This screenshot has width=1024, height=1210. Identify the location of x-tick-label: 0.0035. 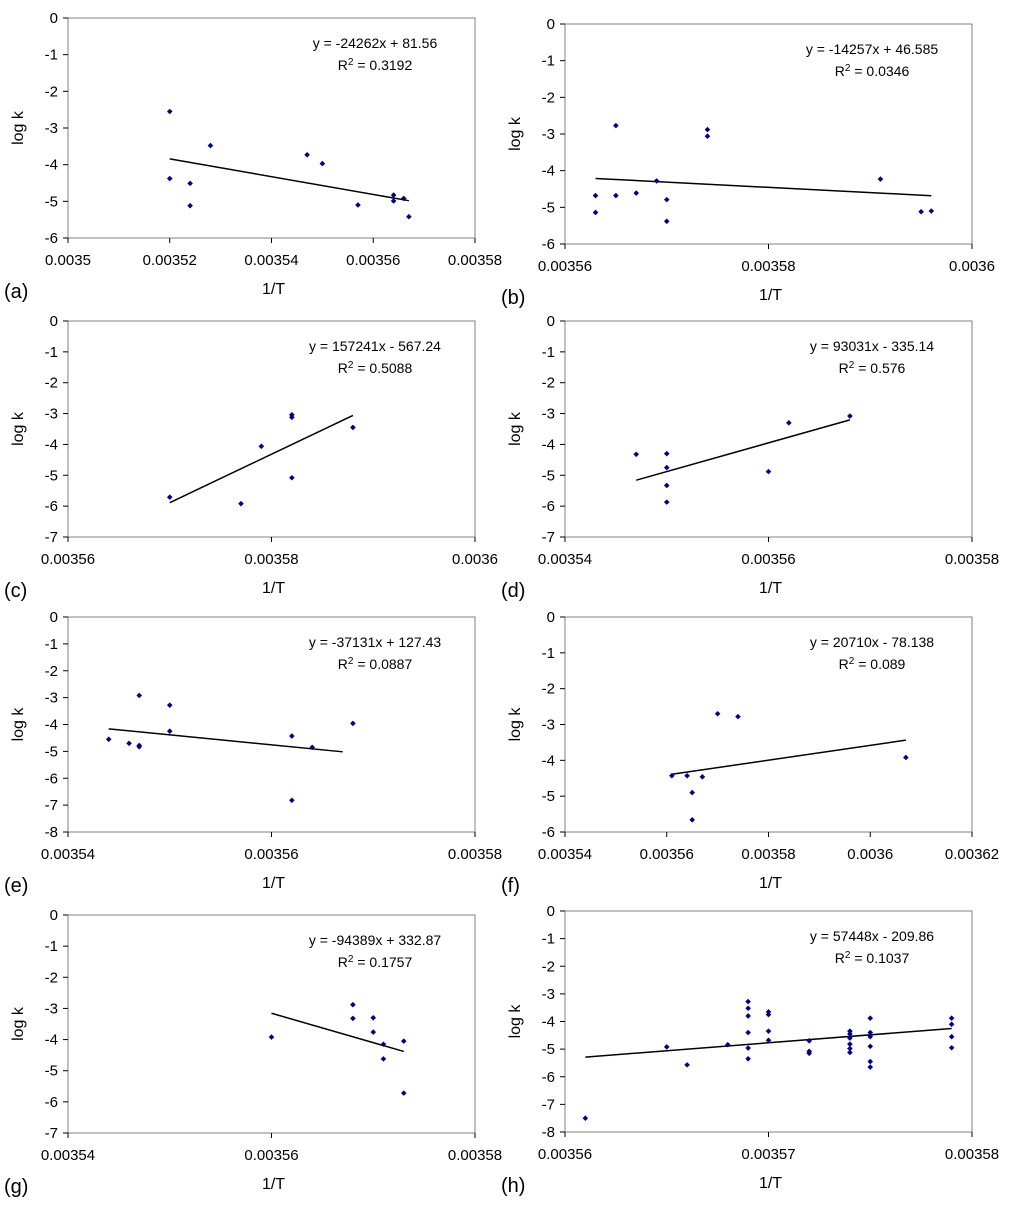
(68, 260).